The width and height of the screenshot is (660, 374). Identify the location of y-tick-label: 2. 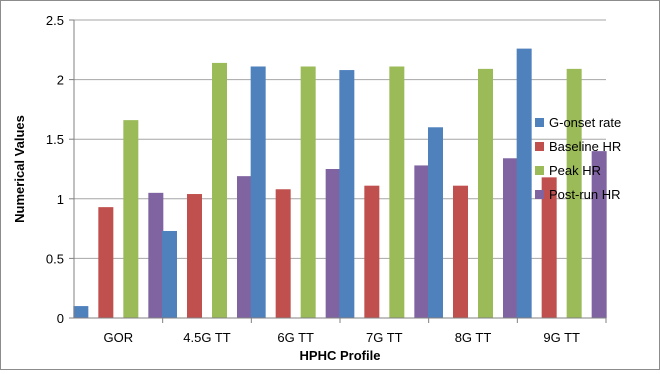
(60, 80).